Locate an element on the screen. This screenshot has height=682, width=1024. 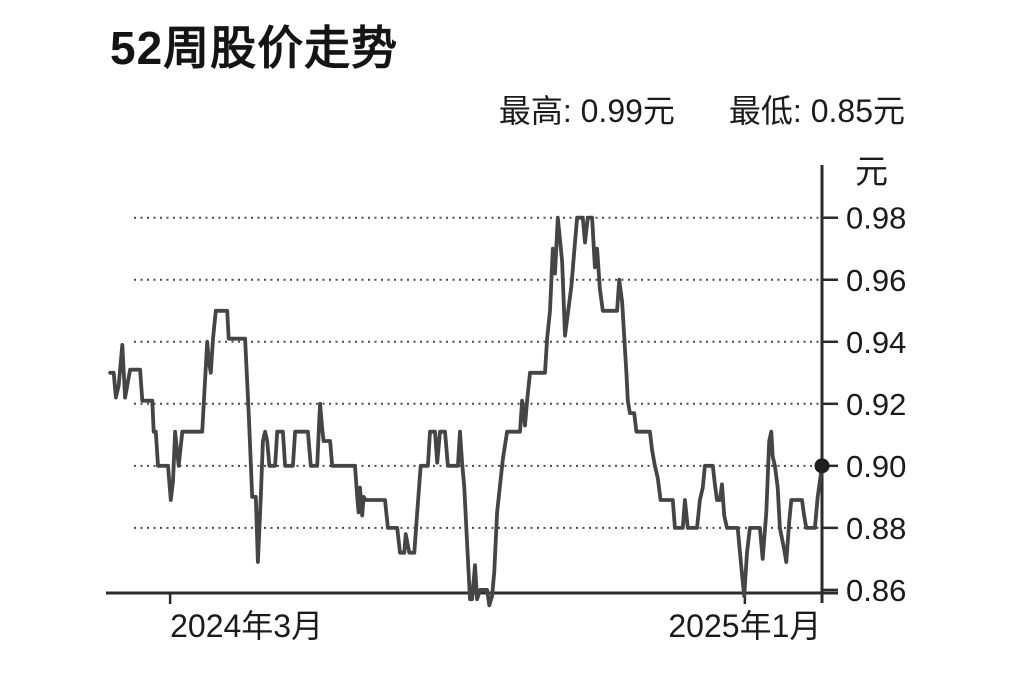
y-tick-label: 0.98 is located at coordinates (876, 218).